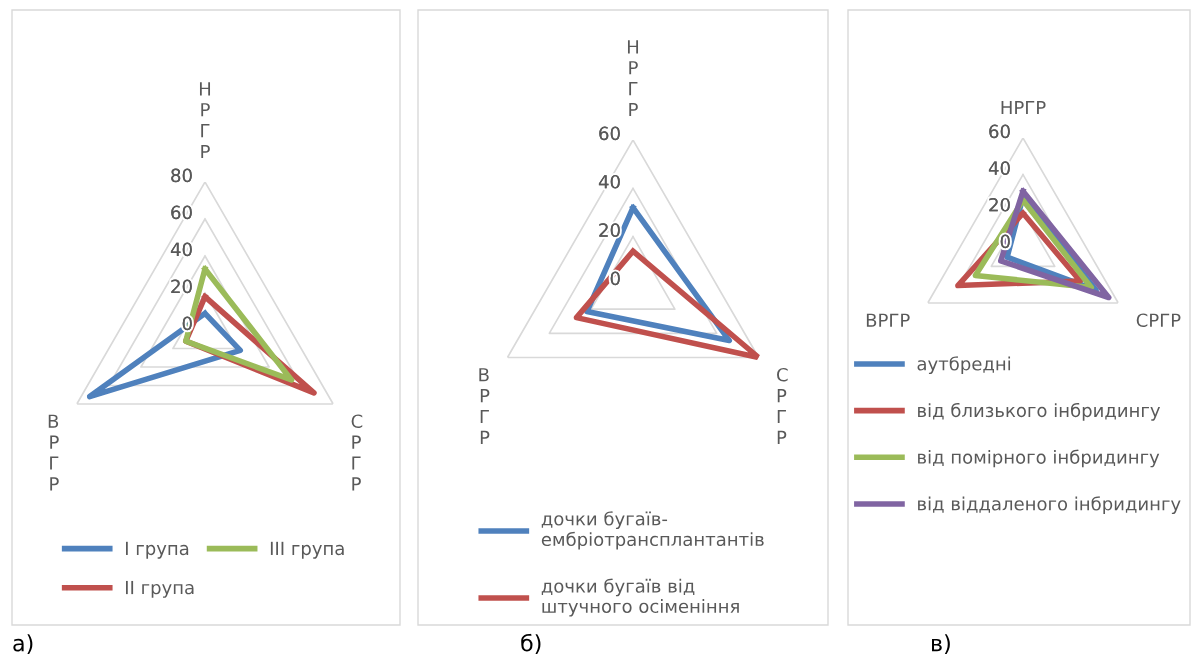  I want to click on legend-label: II група, so click(159, 589).